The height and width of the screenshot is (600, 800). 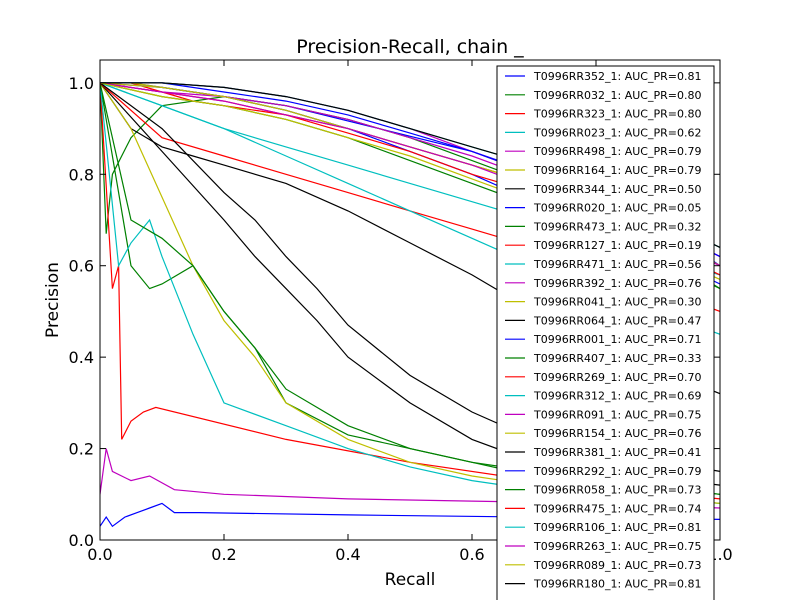 What do you see at coordinates (617, 565) in the screenshot?
I see `legend-entry-26: T0996RR089_1: AUC_PR=0.73` at bounding box center [617, 565].